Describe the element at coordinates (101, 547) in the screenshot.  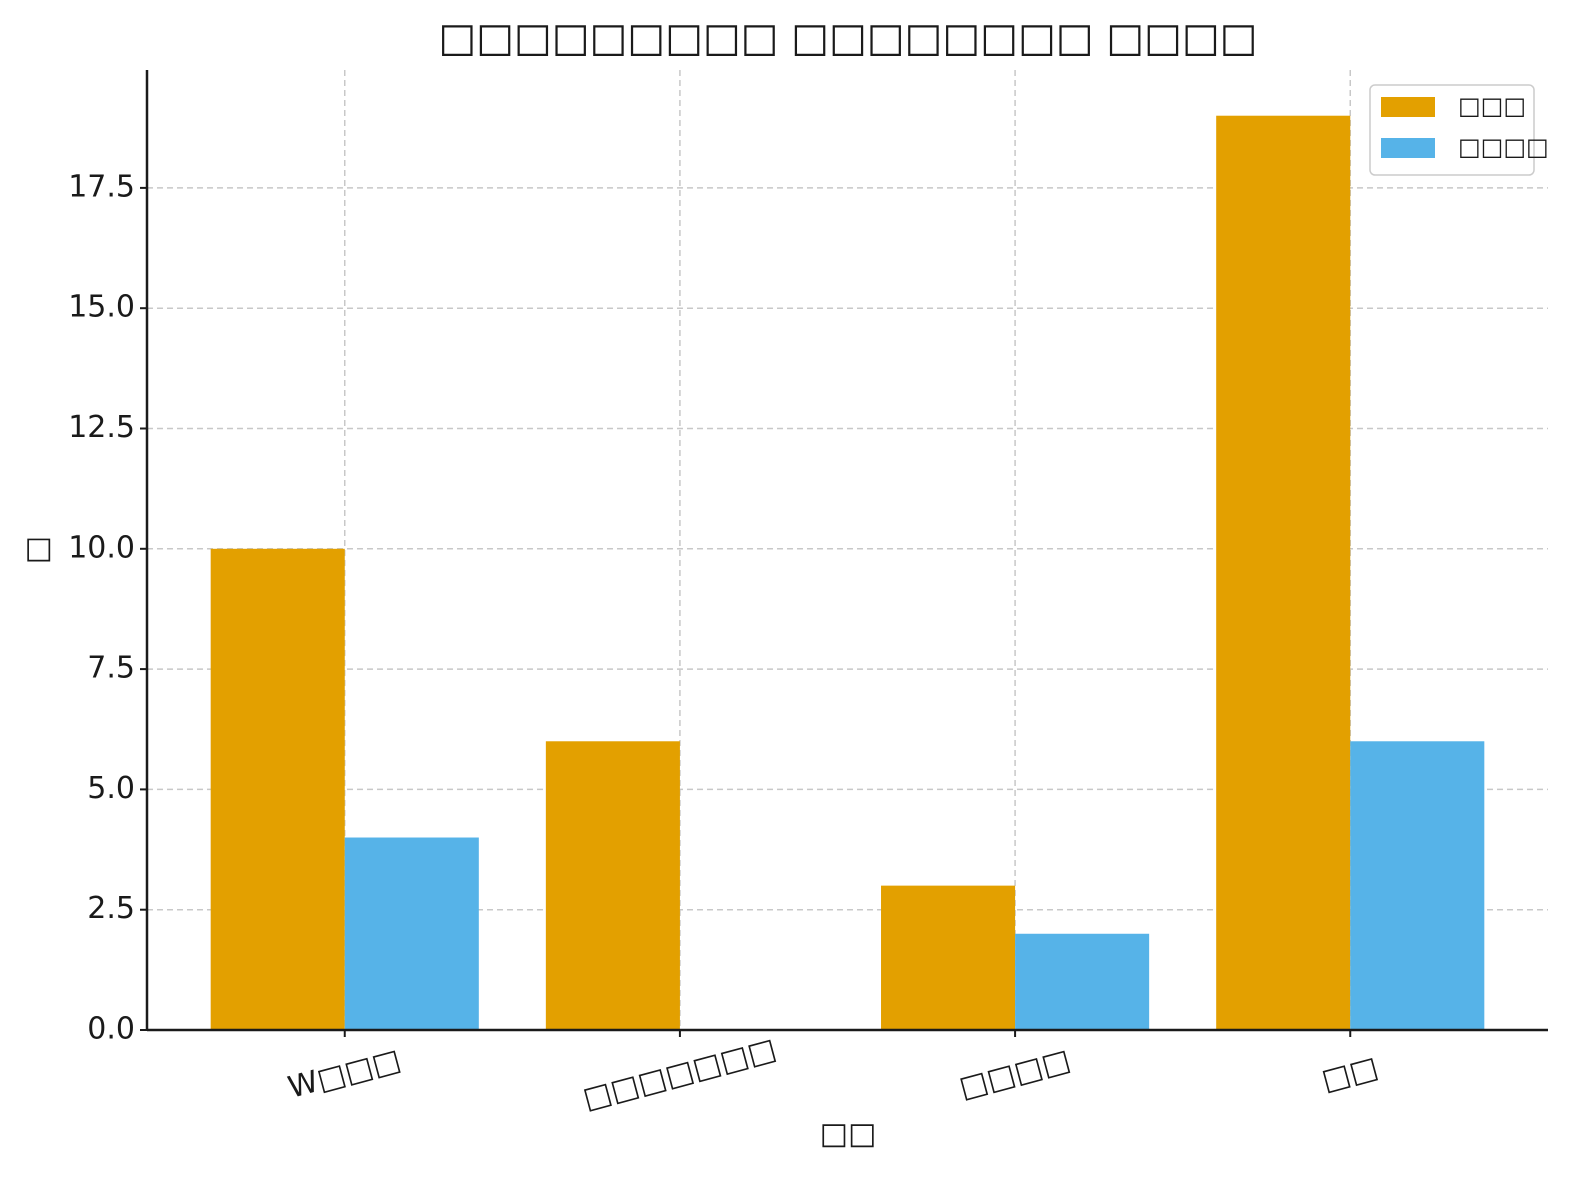
I see `y-tick-label: 10.0` at that location.